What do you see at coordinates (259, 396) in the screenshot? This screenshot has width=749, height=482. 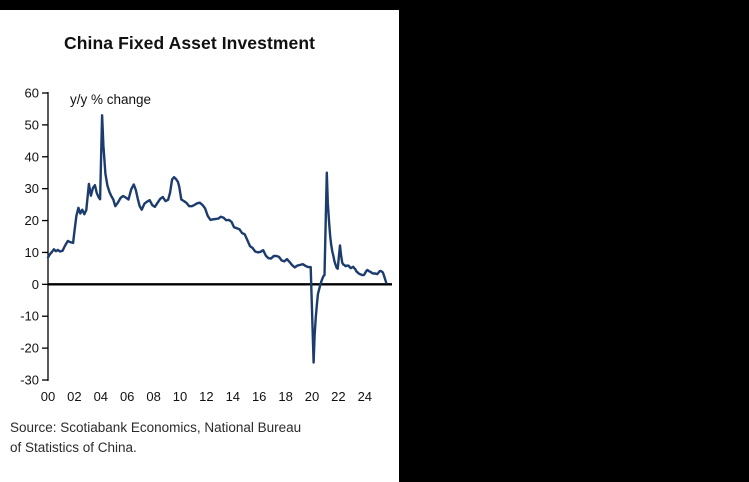 I see `svg-text: 16` at bounding box center [259, 396].